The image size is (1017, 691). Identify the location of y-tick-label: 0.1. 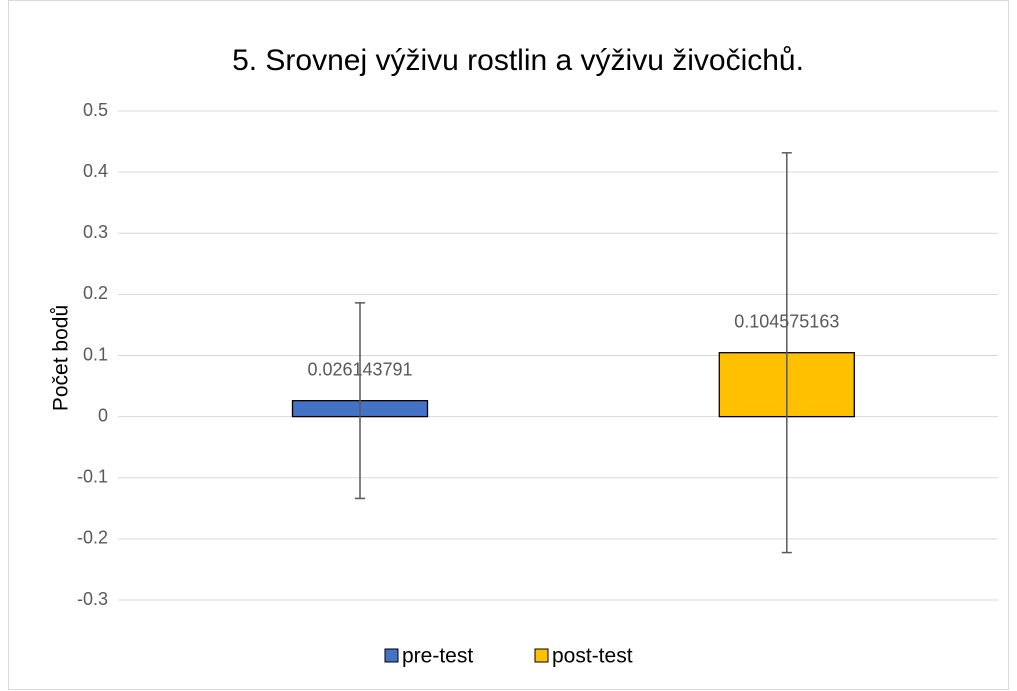
(95, 354).